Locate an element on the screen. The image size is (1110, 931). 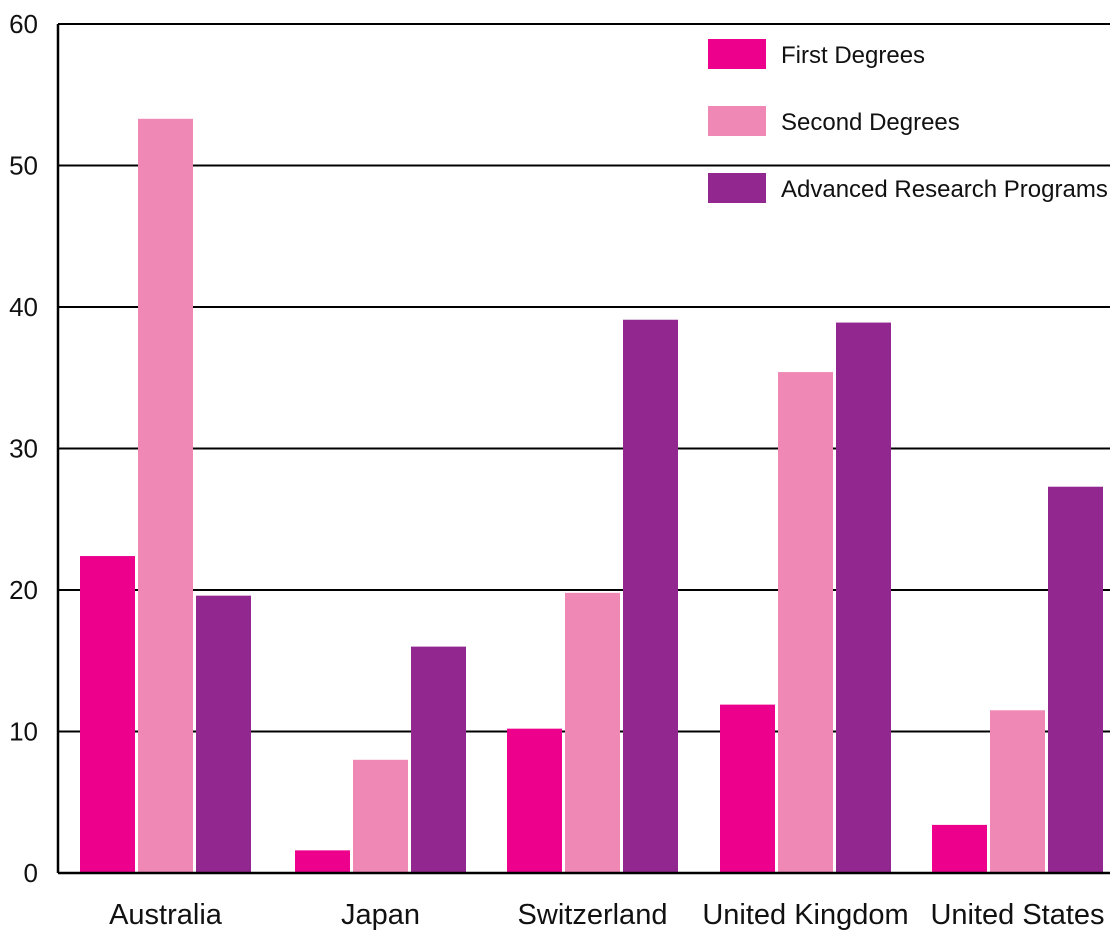
bar-switzerland-second-degrees is located at coordinates (592, 732).